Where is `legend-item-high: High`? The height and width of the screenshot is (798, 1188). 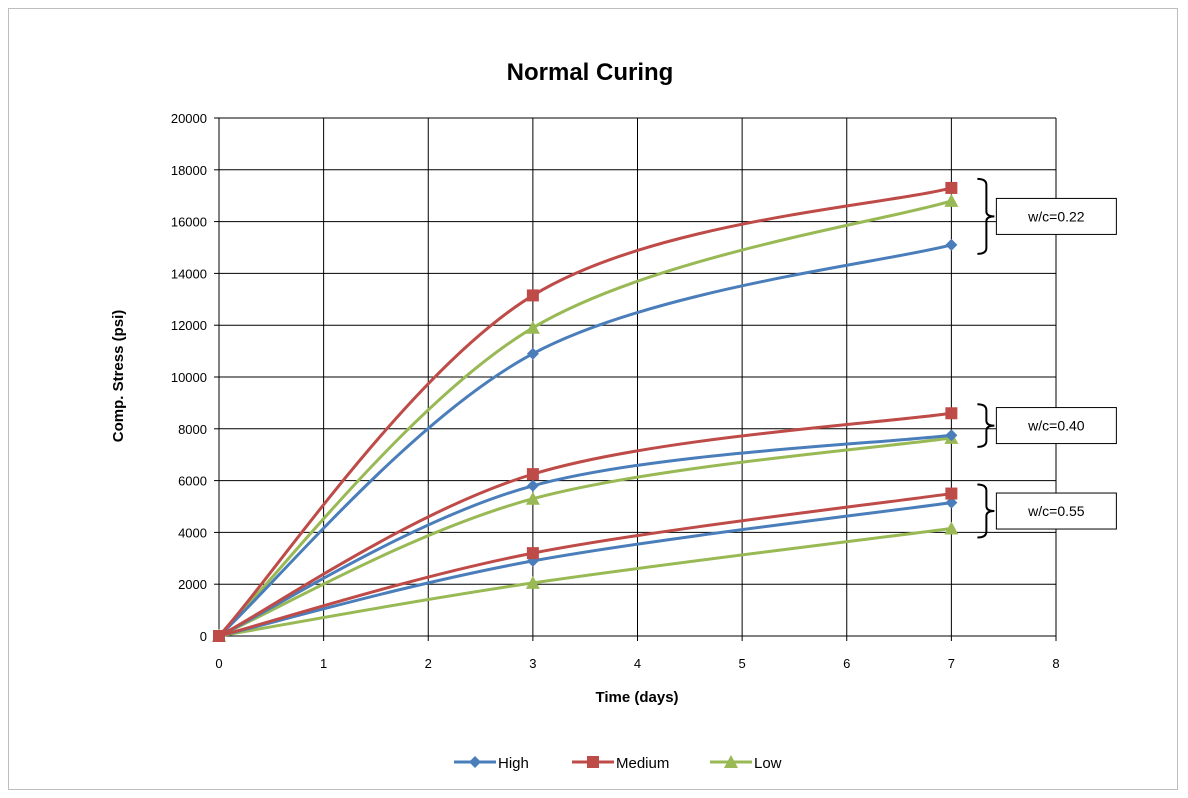 legend-item-high: High is located at coordinates (491, 763).